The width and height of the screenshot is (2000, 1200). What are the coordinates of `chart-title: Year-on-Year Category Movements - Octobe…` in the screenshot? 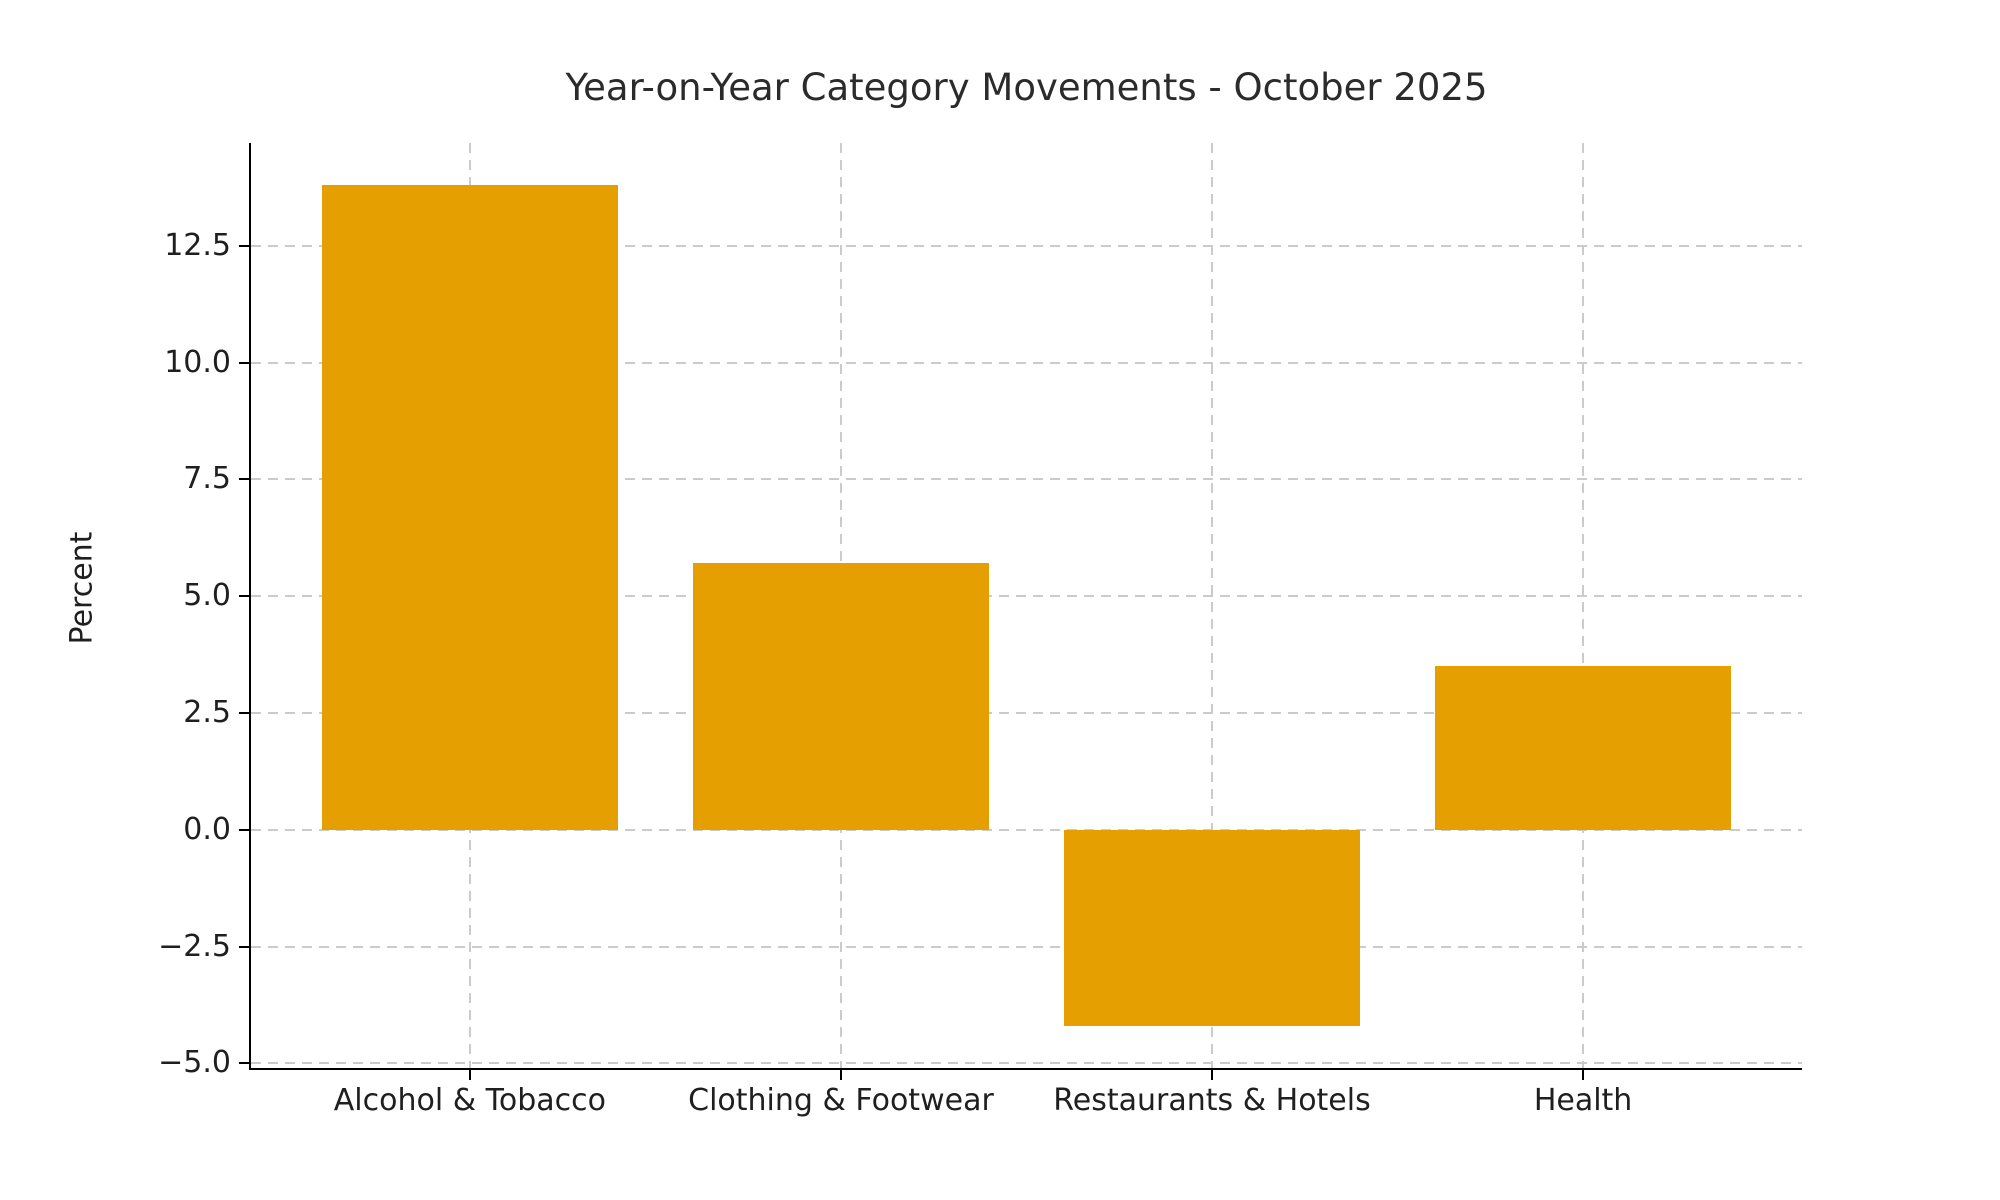 It's located at (1026, 87).